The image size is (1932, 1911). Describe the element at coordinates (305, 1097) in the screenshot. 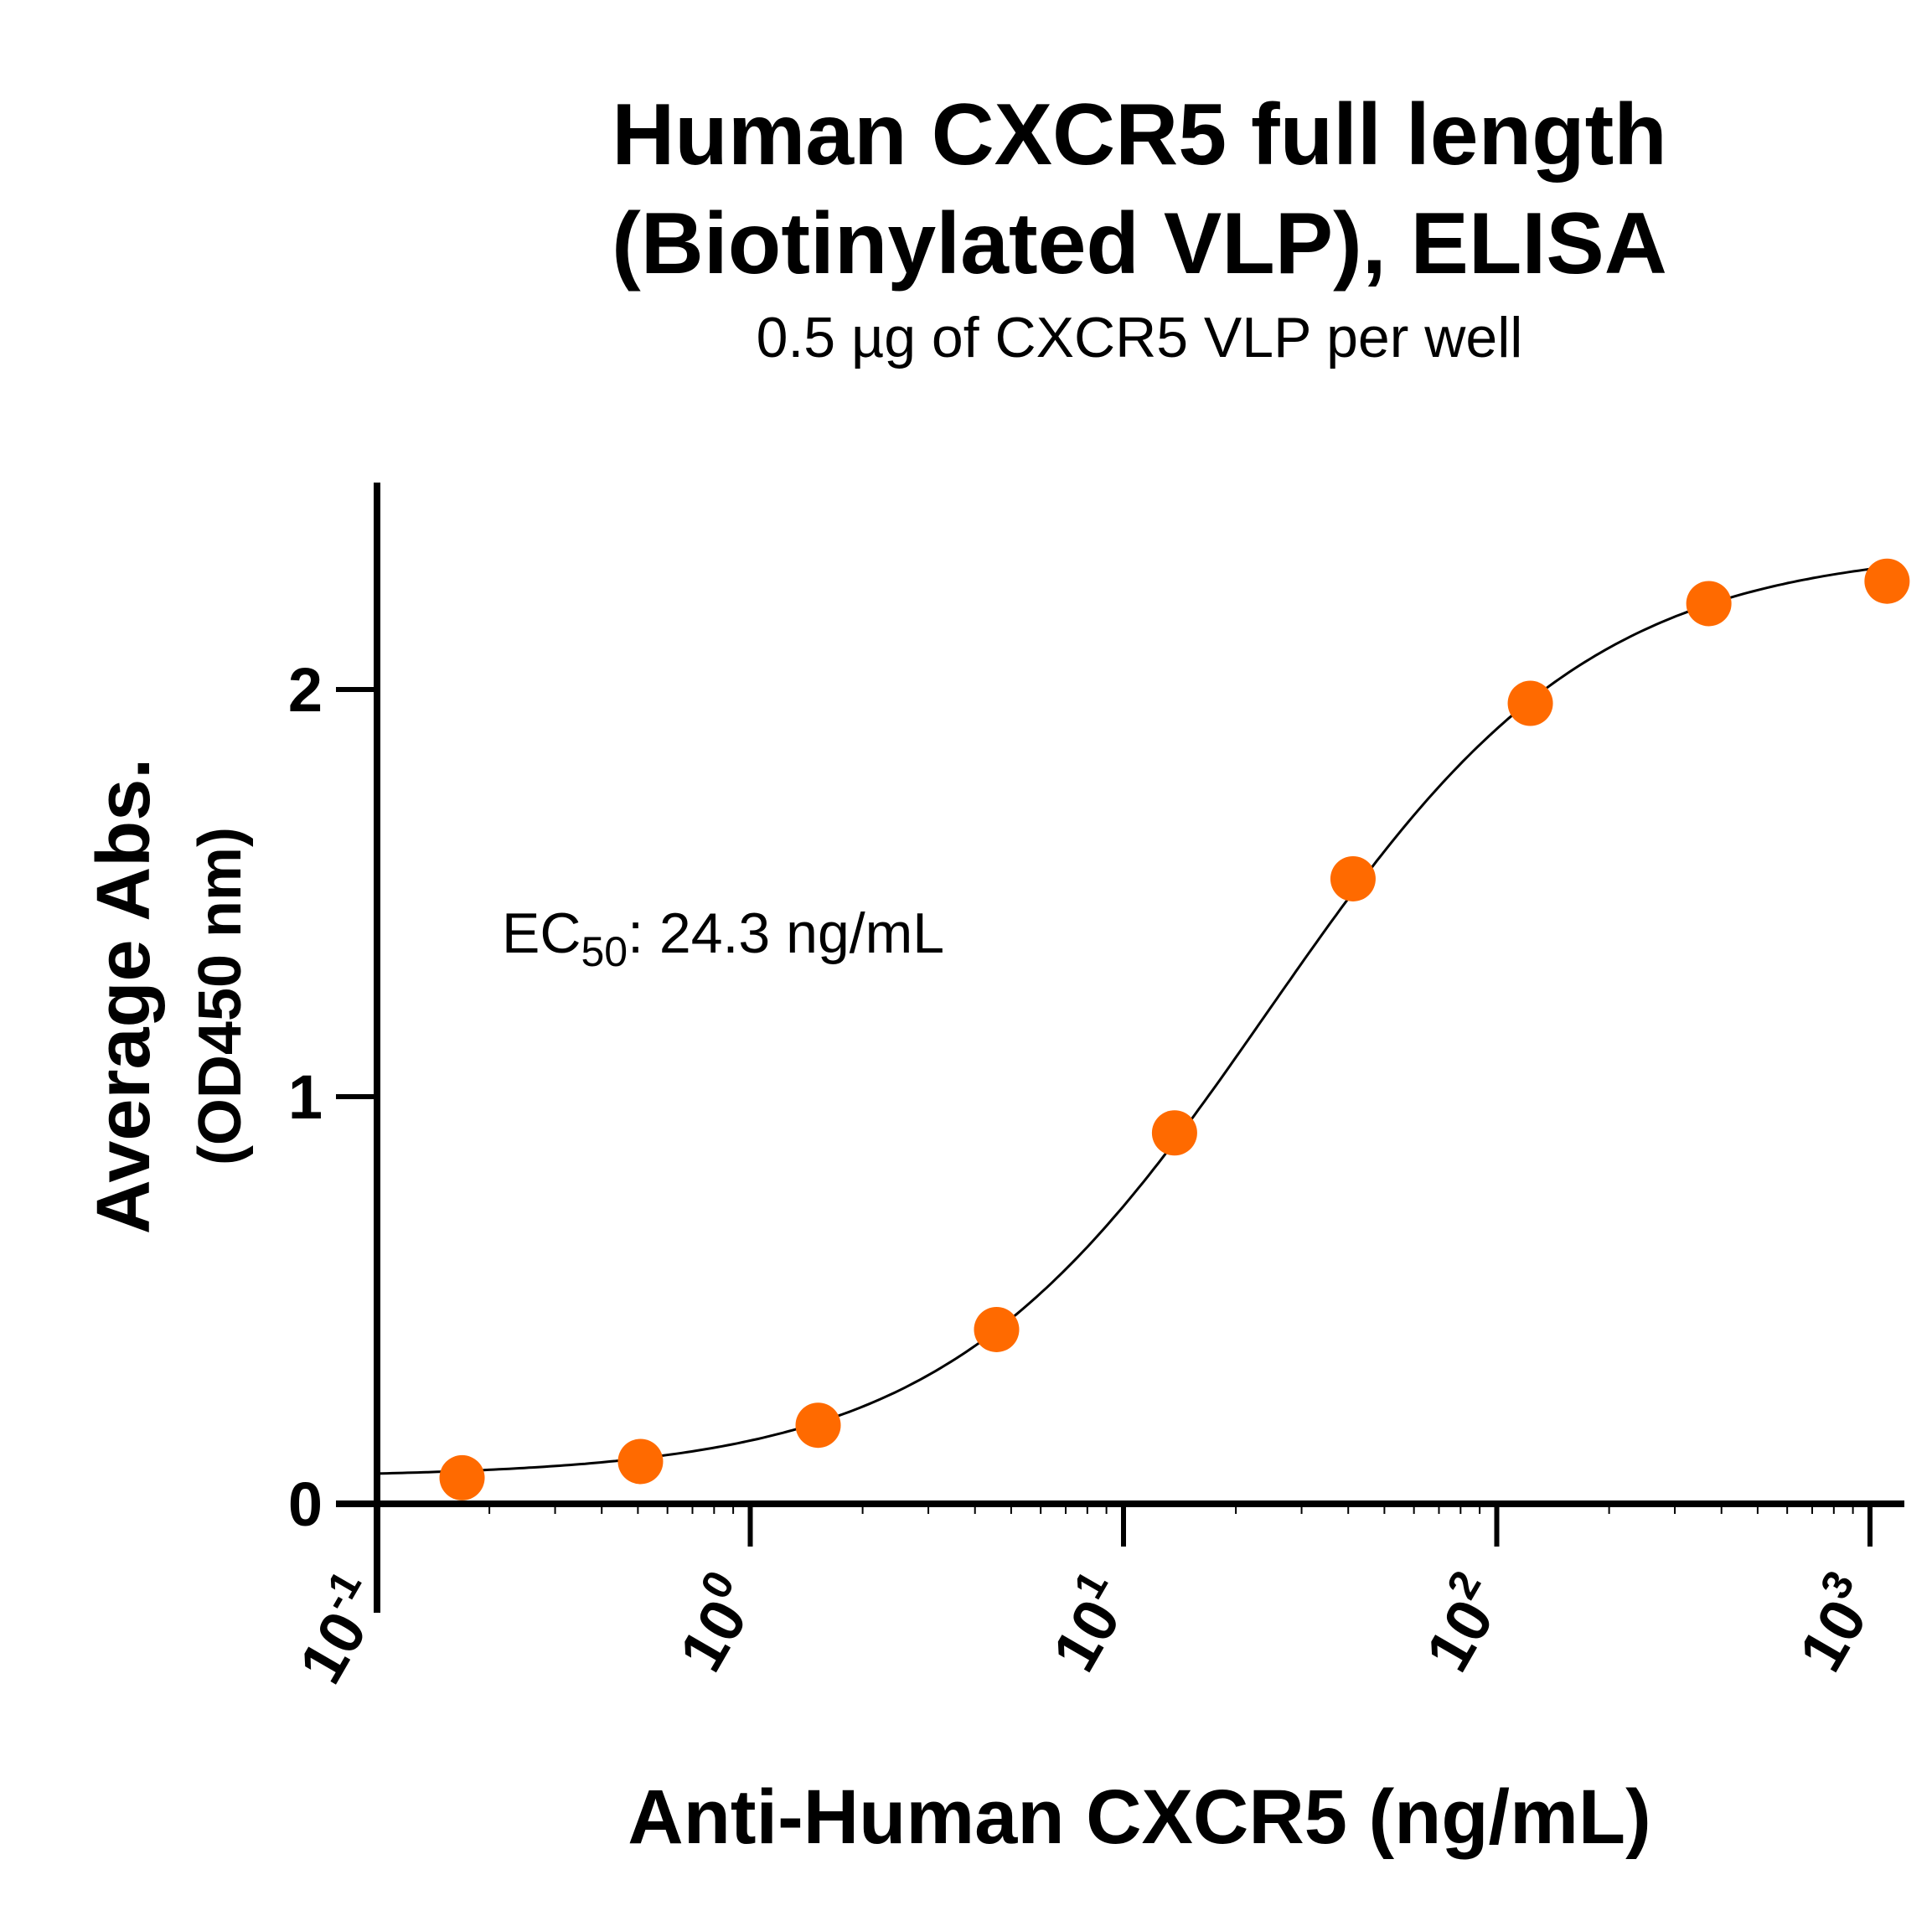

I see `y-tick-label: 1` at that location.